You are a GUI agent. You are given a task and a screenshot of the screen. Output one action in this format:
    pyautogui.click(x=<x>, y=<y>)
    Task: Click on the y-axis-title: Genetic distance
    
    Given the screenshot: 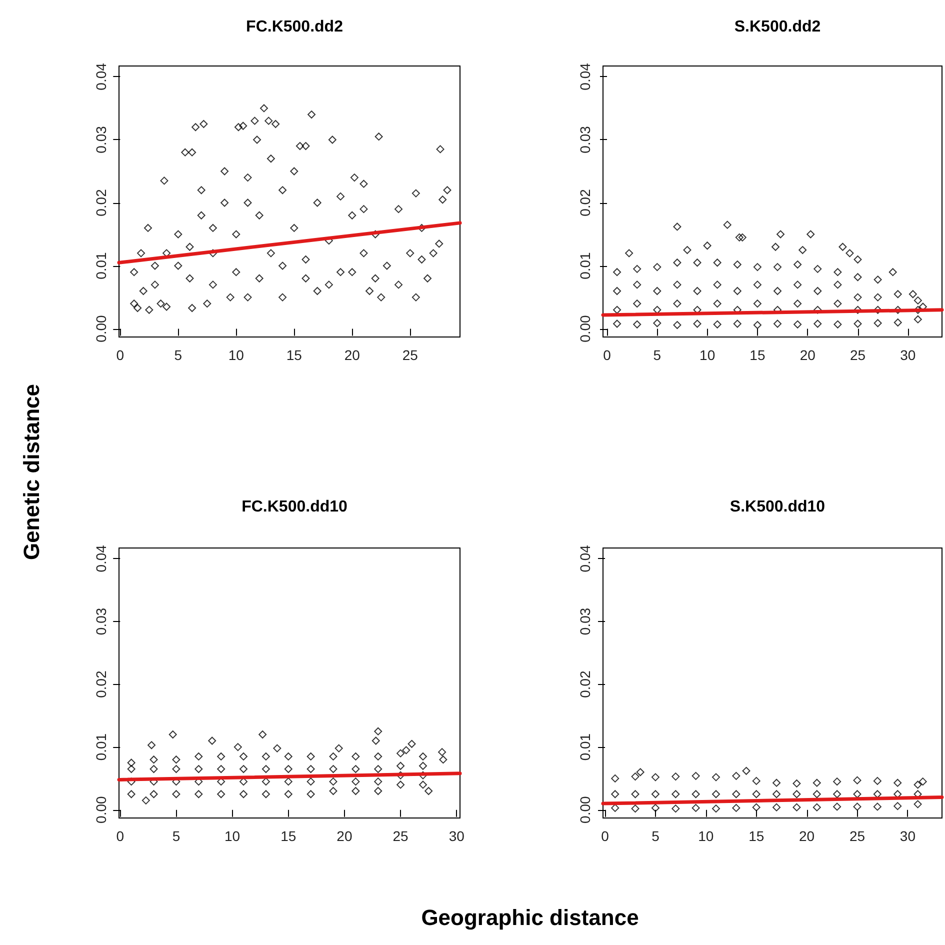 What is the action you would take?
    pyautogui.click(x=32, y=472)
    